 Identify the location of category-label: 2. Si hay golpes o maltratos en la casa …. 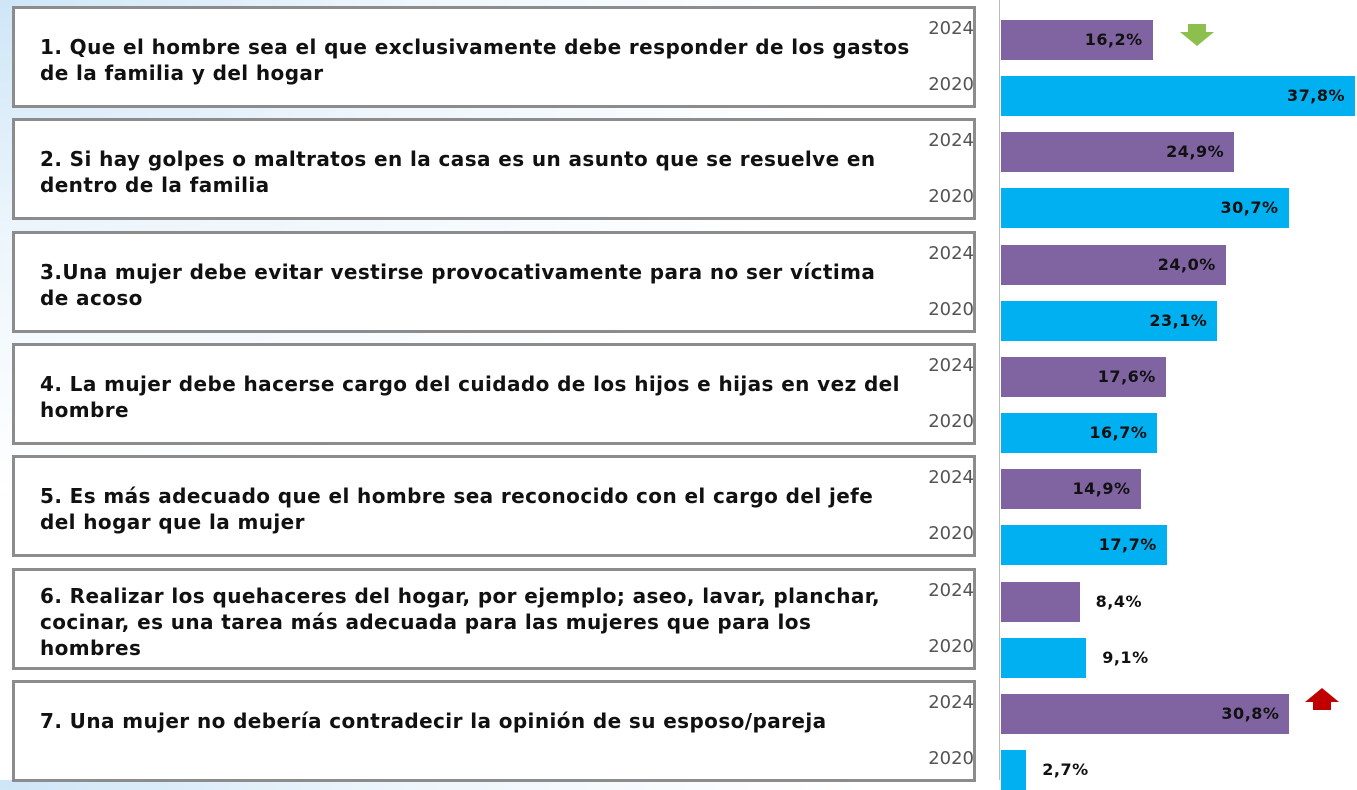
(458, 172).